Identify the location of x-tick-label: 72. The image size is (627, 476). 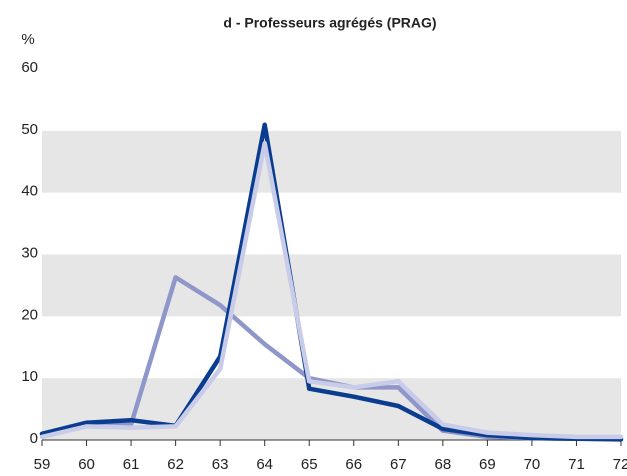
(620, 464).